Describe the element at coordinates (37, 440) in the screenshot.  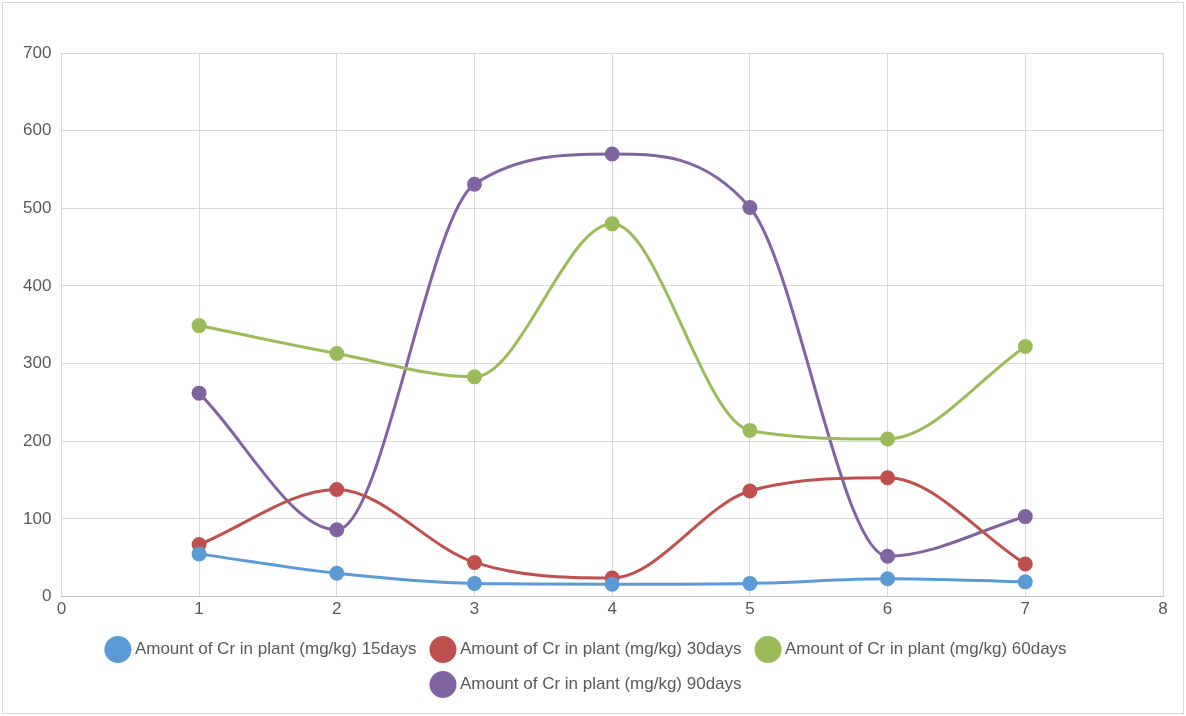
I see `y-tick-label: 200` at that location.